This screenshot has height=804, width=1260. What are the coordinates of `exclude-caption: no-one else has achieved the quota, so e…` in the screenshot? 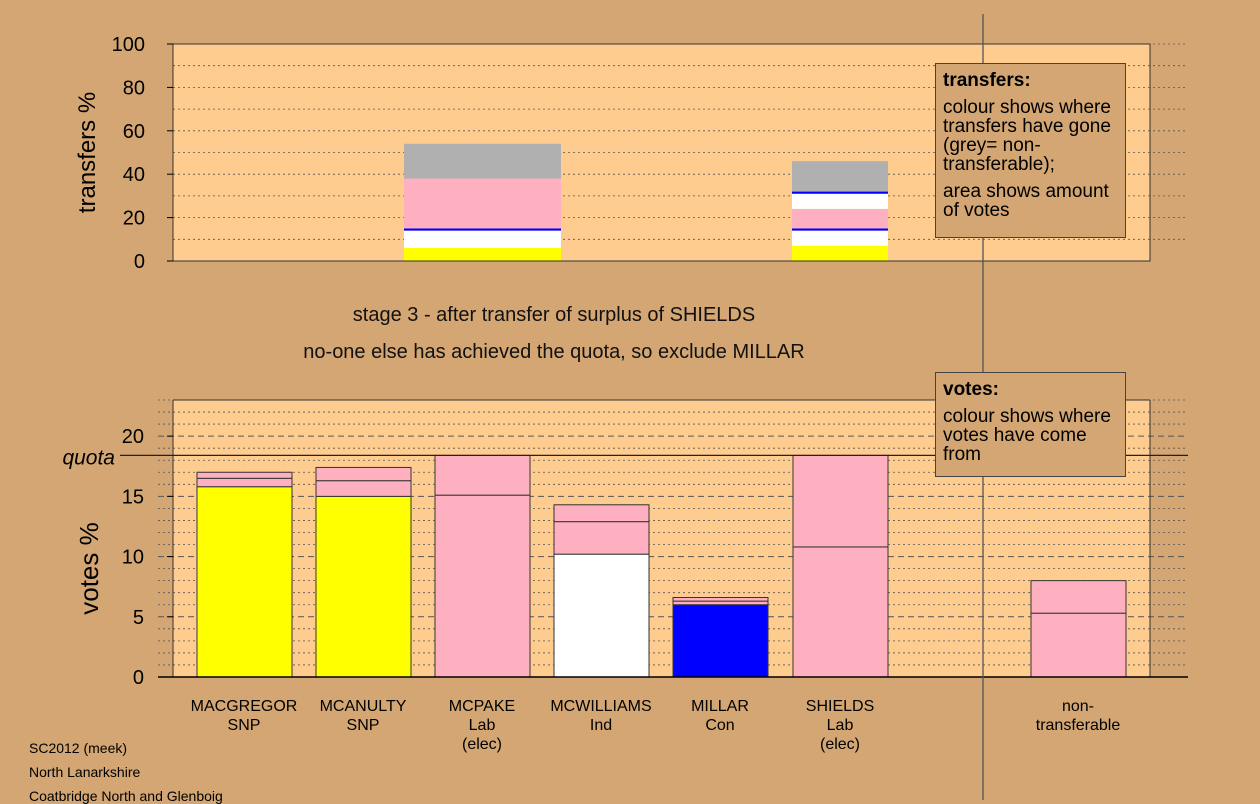 It's located at (554, 352).